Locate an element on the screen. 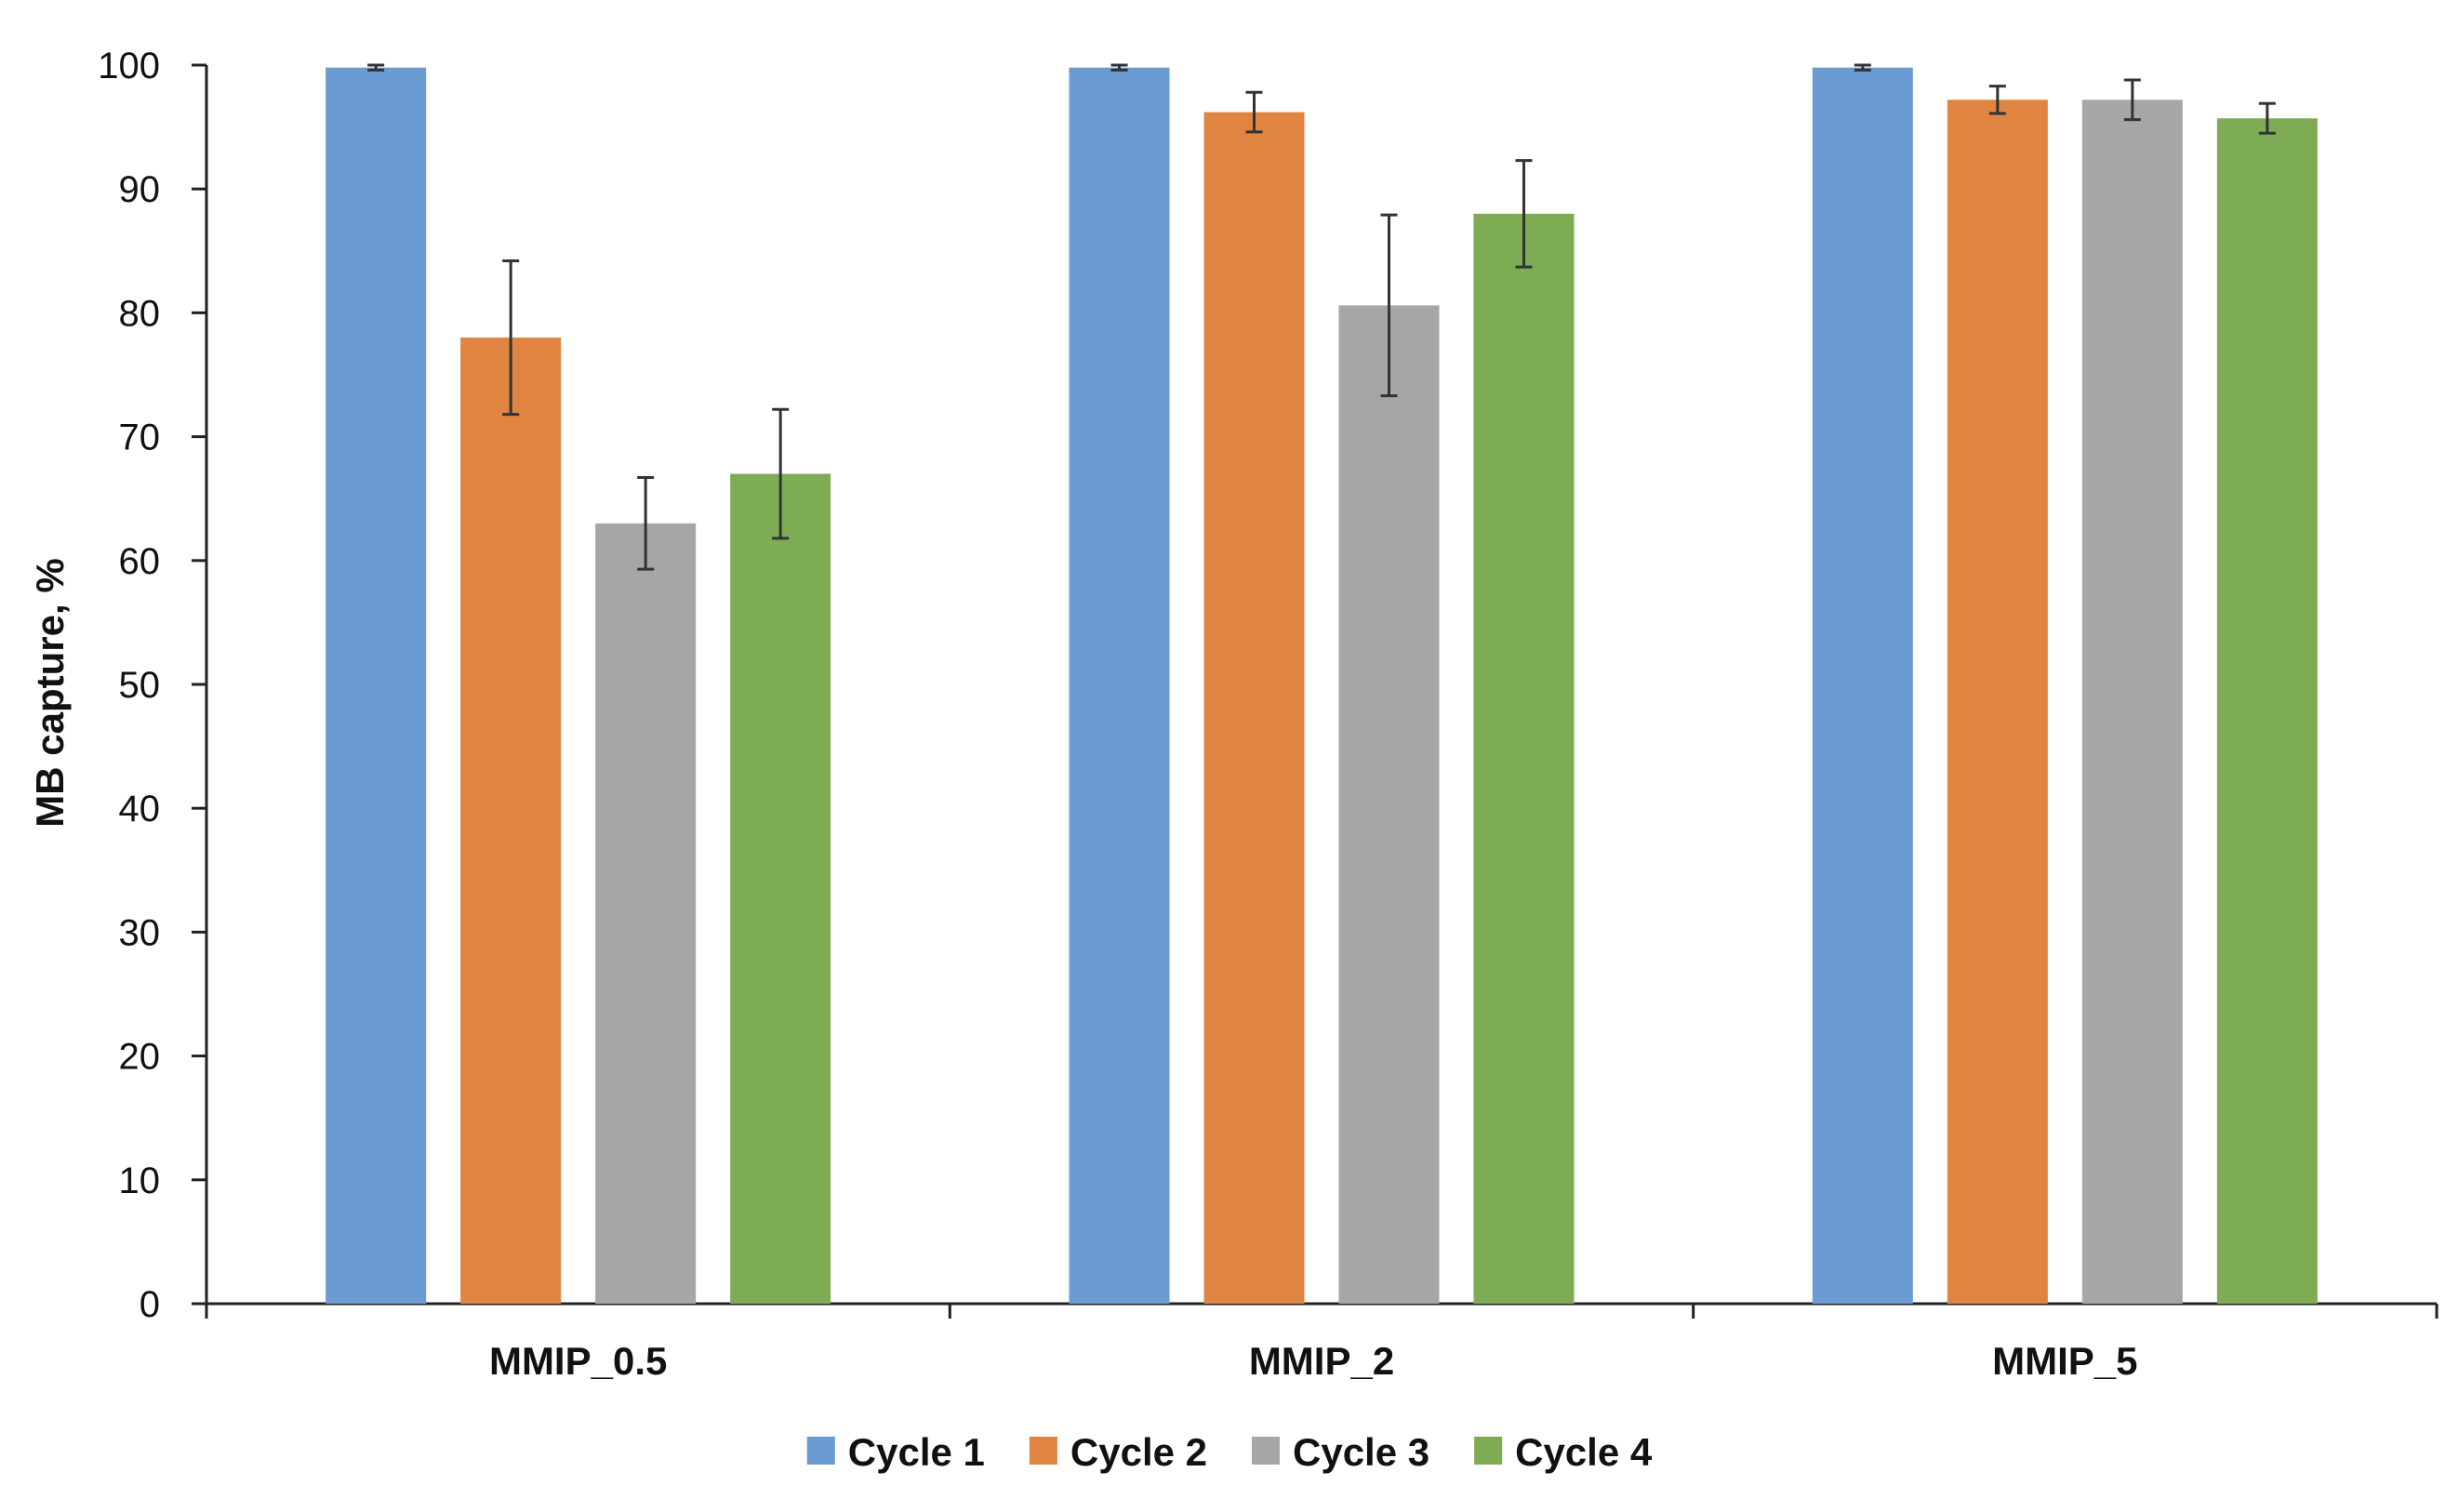 The image size is (2459, 1512). y-tick-label: 40 is located at coordinates (140, 809).